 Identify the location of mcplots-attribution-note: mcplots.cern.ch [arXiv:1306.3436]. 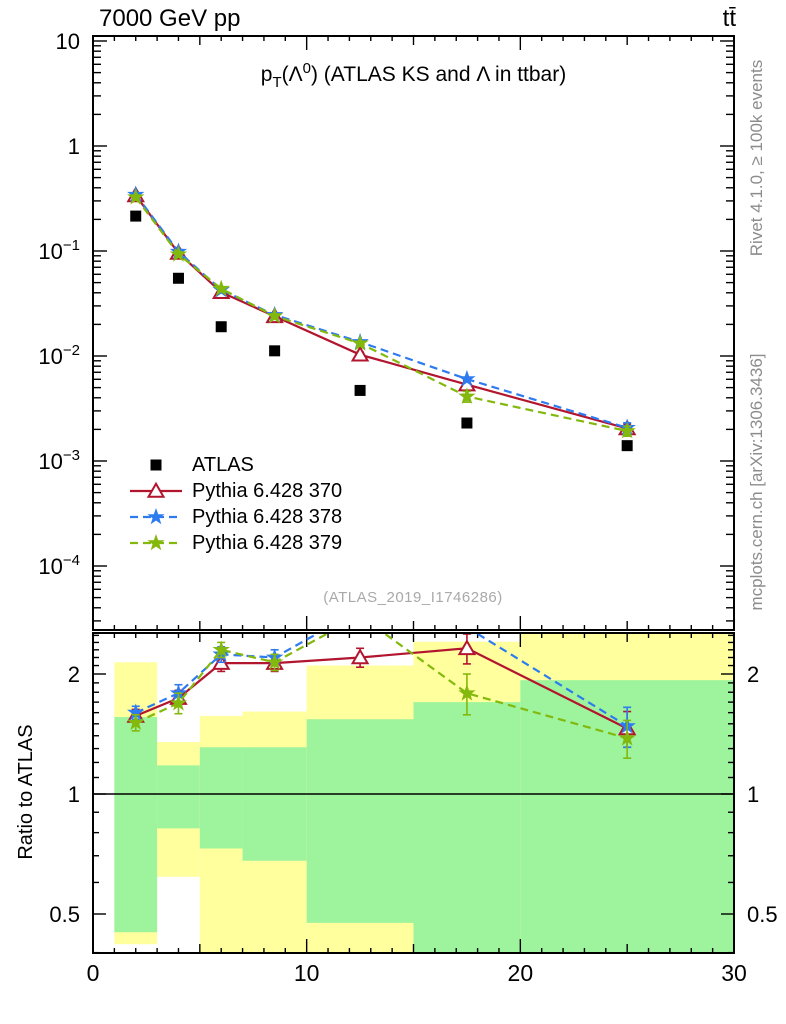
(756, 482).